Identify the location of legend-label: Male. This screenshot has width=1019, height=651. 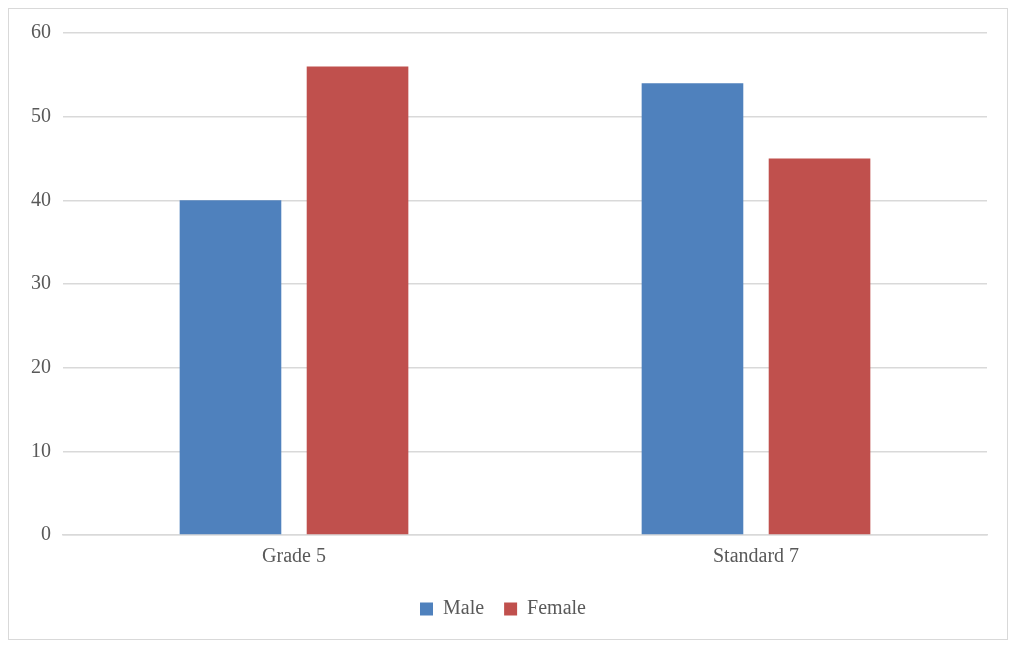
(464, 607).